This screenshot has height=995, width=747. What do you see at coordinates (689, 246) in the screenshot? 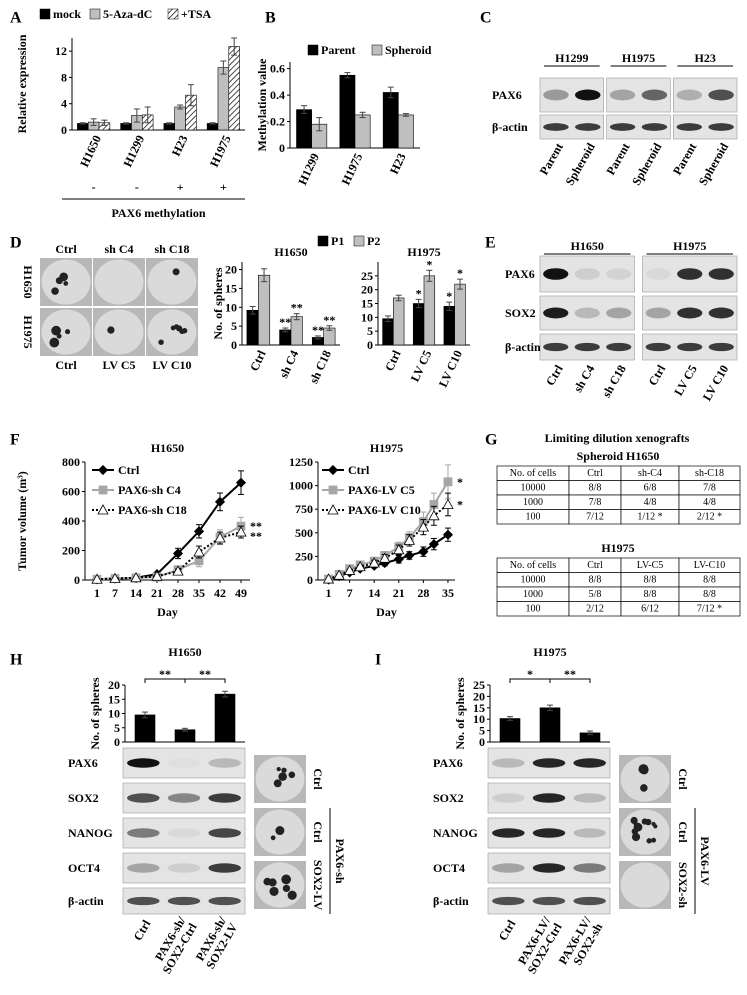
I see `blot-group-label: H1975` at bounding box center [689, 246].